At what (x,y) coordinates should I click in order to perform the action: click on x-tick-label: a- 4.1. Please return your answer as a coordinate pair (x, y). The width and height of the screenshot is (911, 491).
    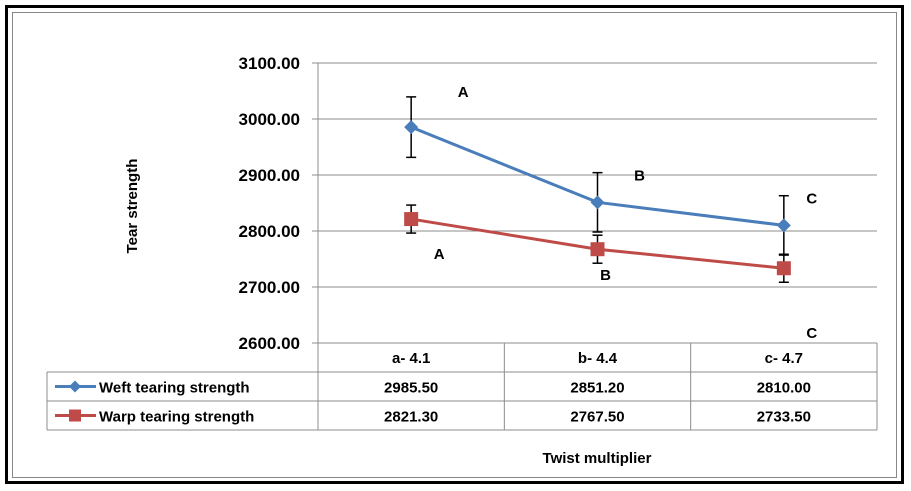
    Looking at the image, I should click on (411, 358).